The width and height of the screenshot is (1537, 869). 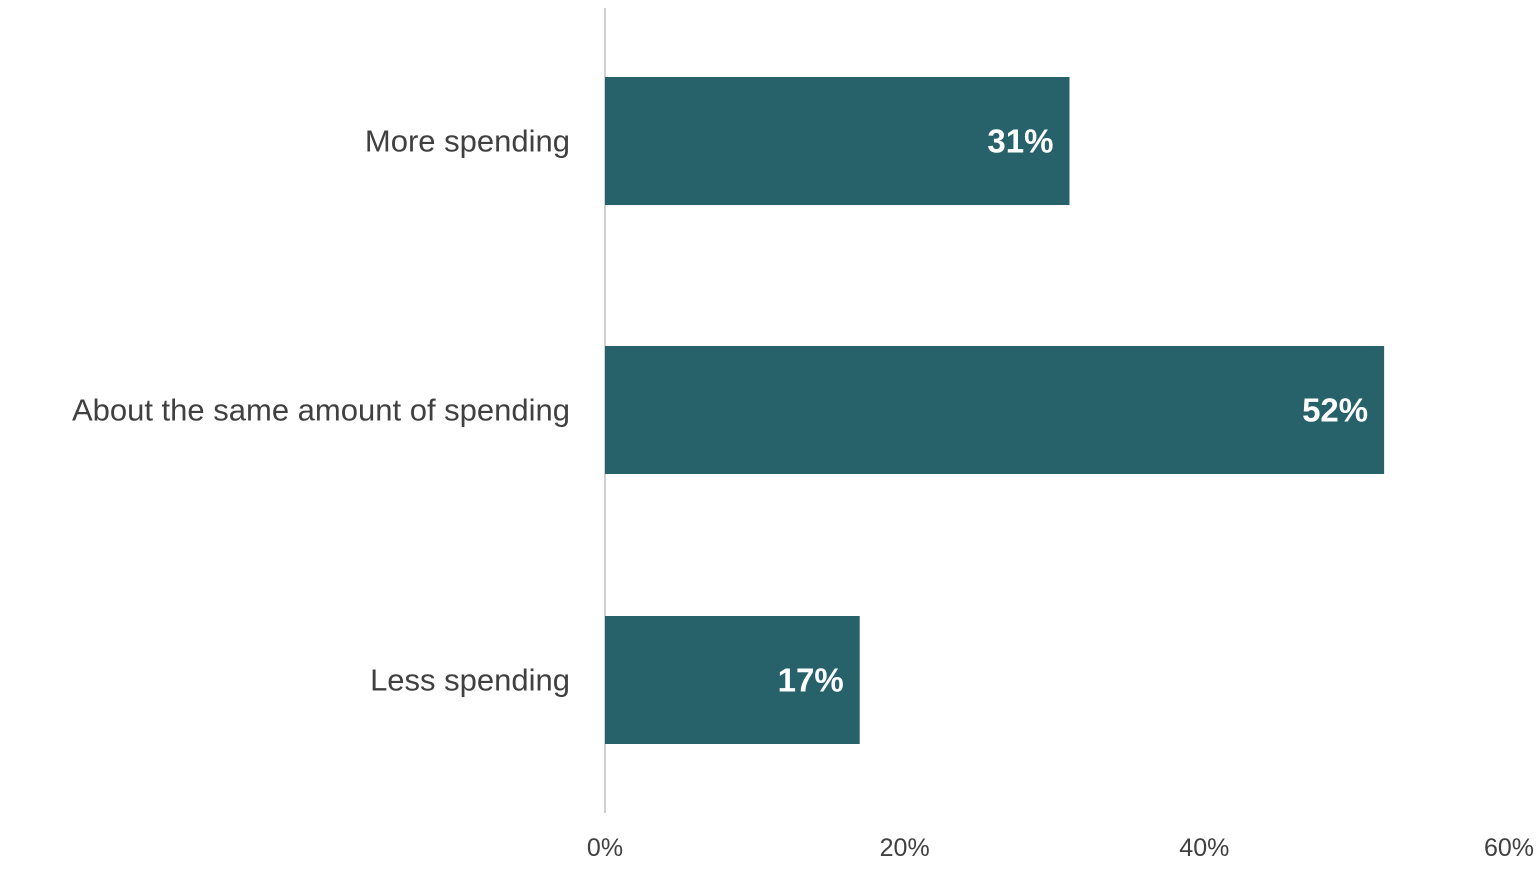 I want to click on x-tick-label: 40%, so click(x=1204, y=848).